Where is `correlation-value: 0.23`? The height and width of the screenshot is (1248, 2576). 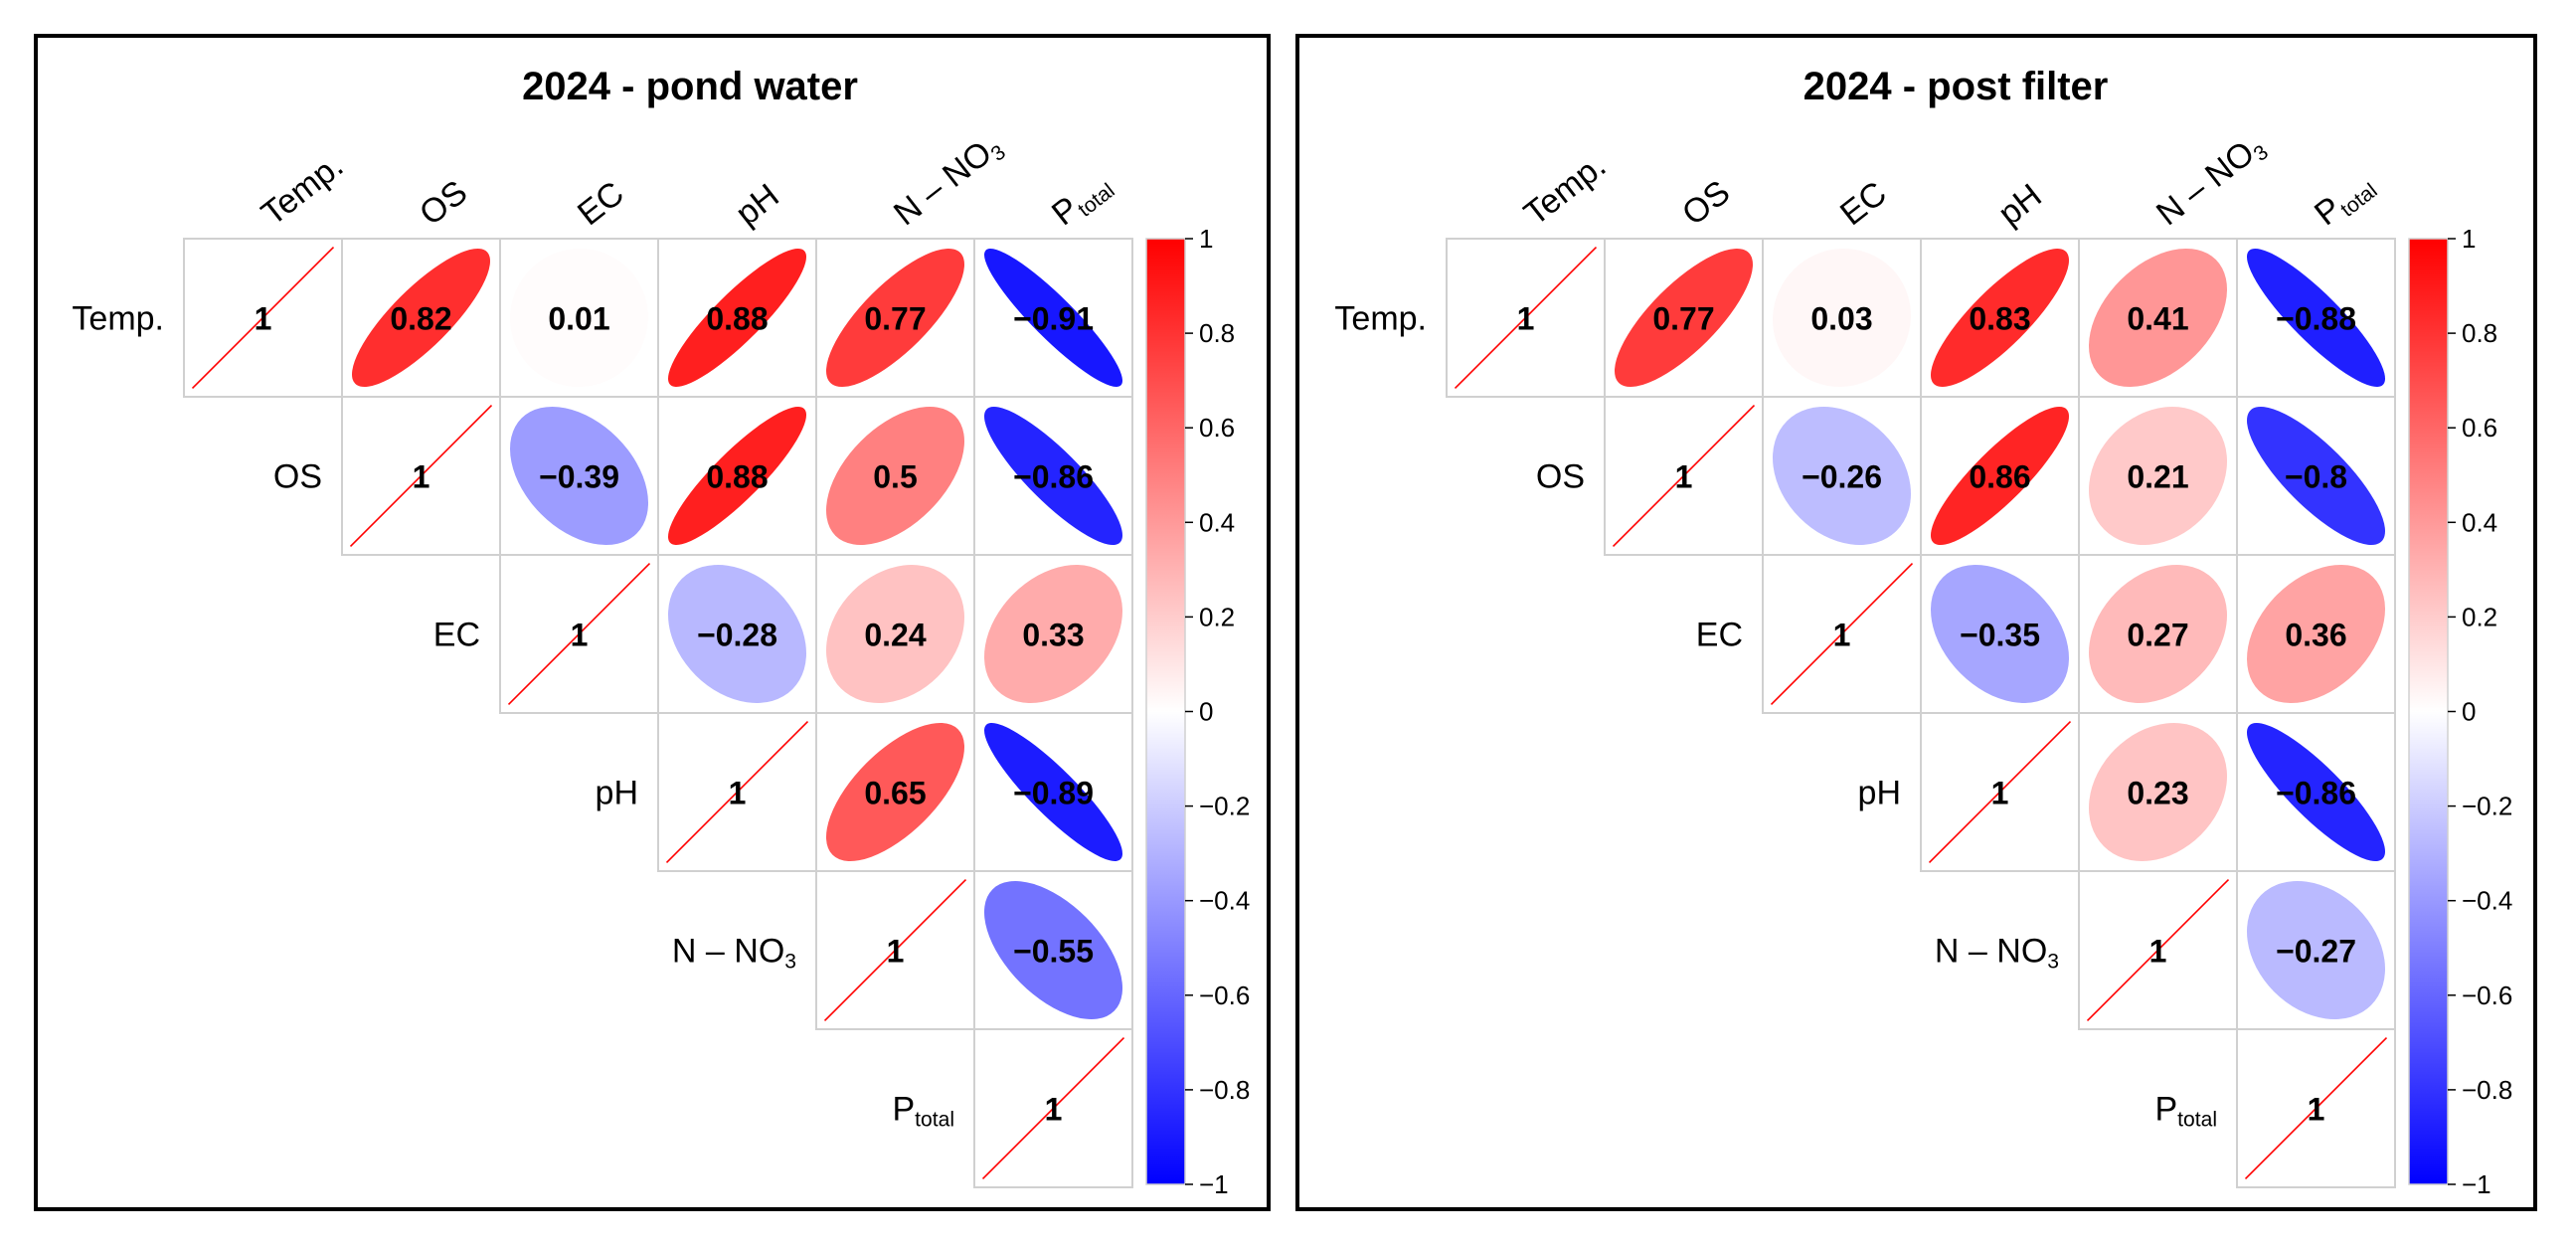
correlation-value: 0.23 is located at coordinates (2157, 793).